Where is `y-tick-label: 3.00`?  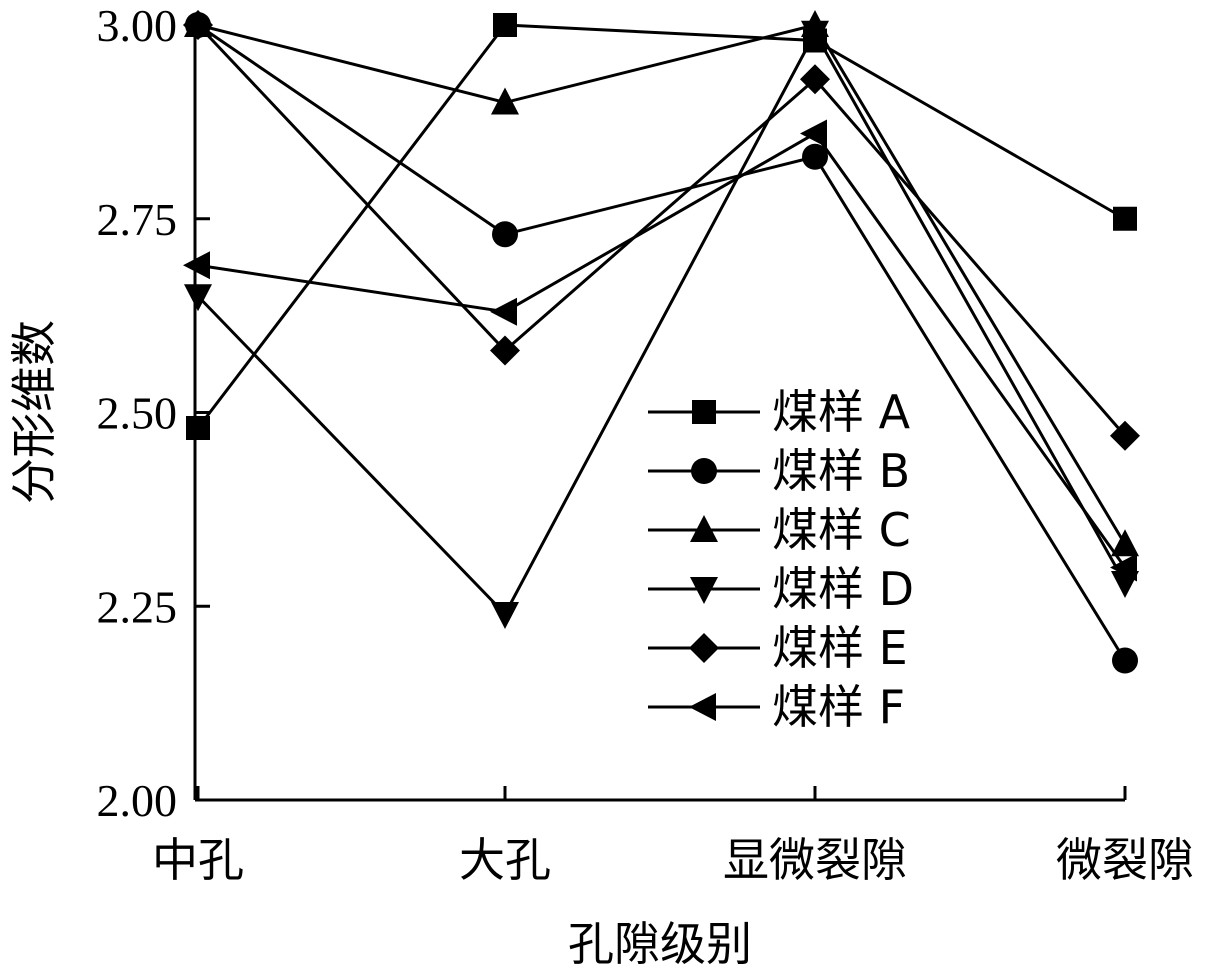 y-tick-label: 3.00 is located at coordinates (137, 25).